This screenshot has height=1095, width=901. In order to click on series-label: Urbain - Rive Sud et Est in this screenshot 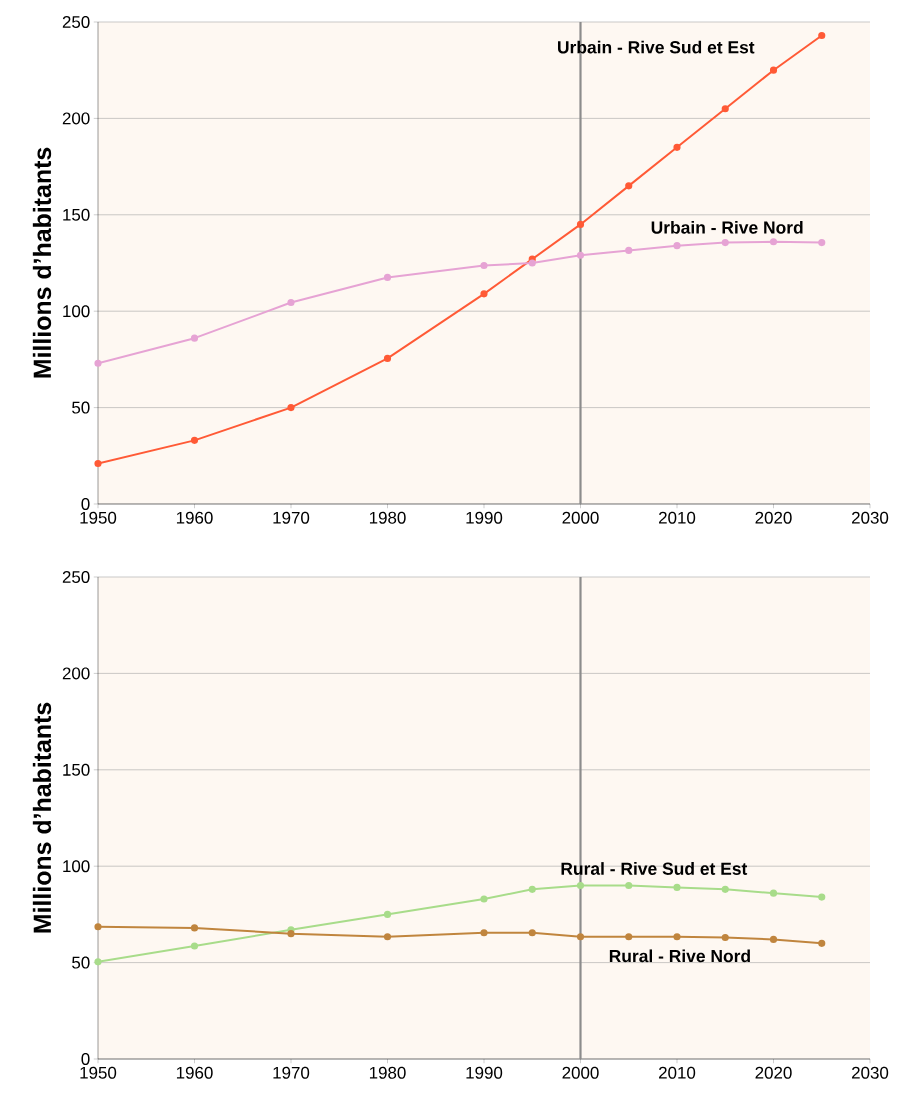, I will do `click(656, 47)`.